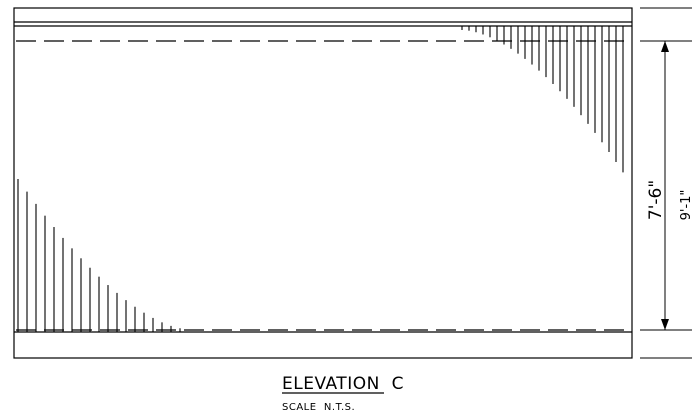 Image resolution: width=692 pixels, height=415 pixels. Describe the element at coordinates (542, 99) in the screenshot. I see `hatch-top-right` at that location.